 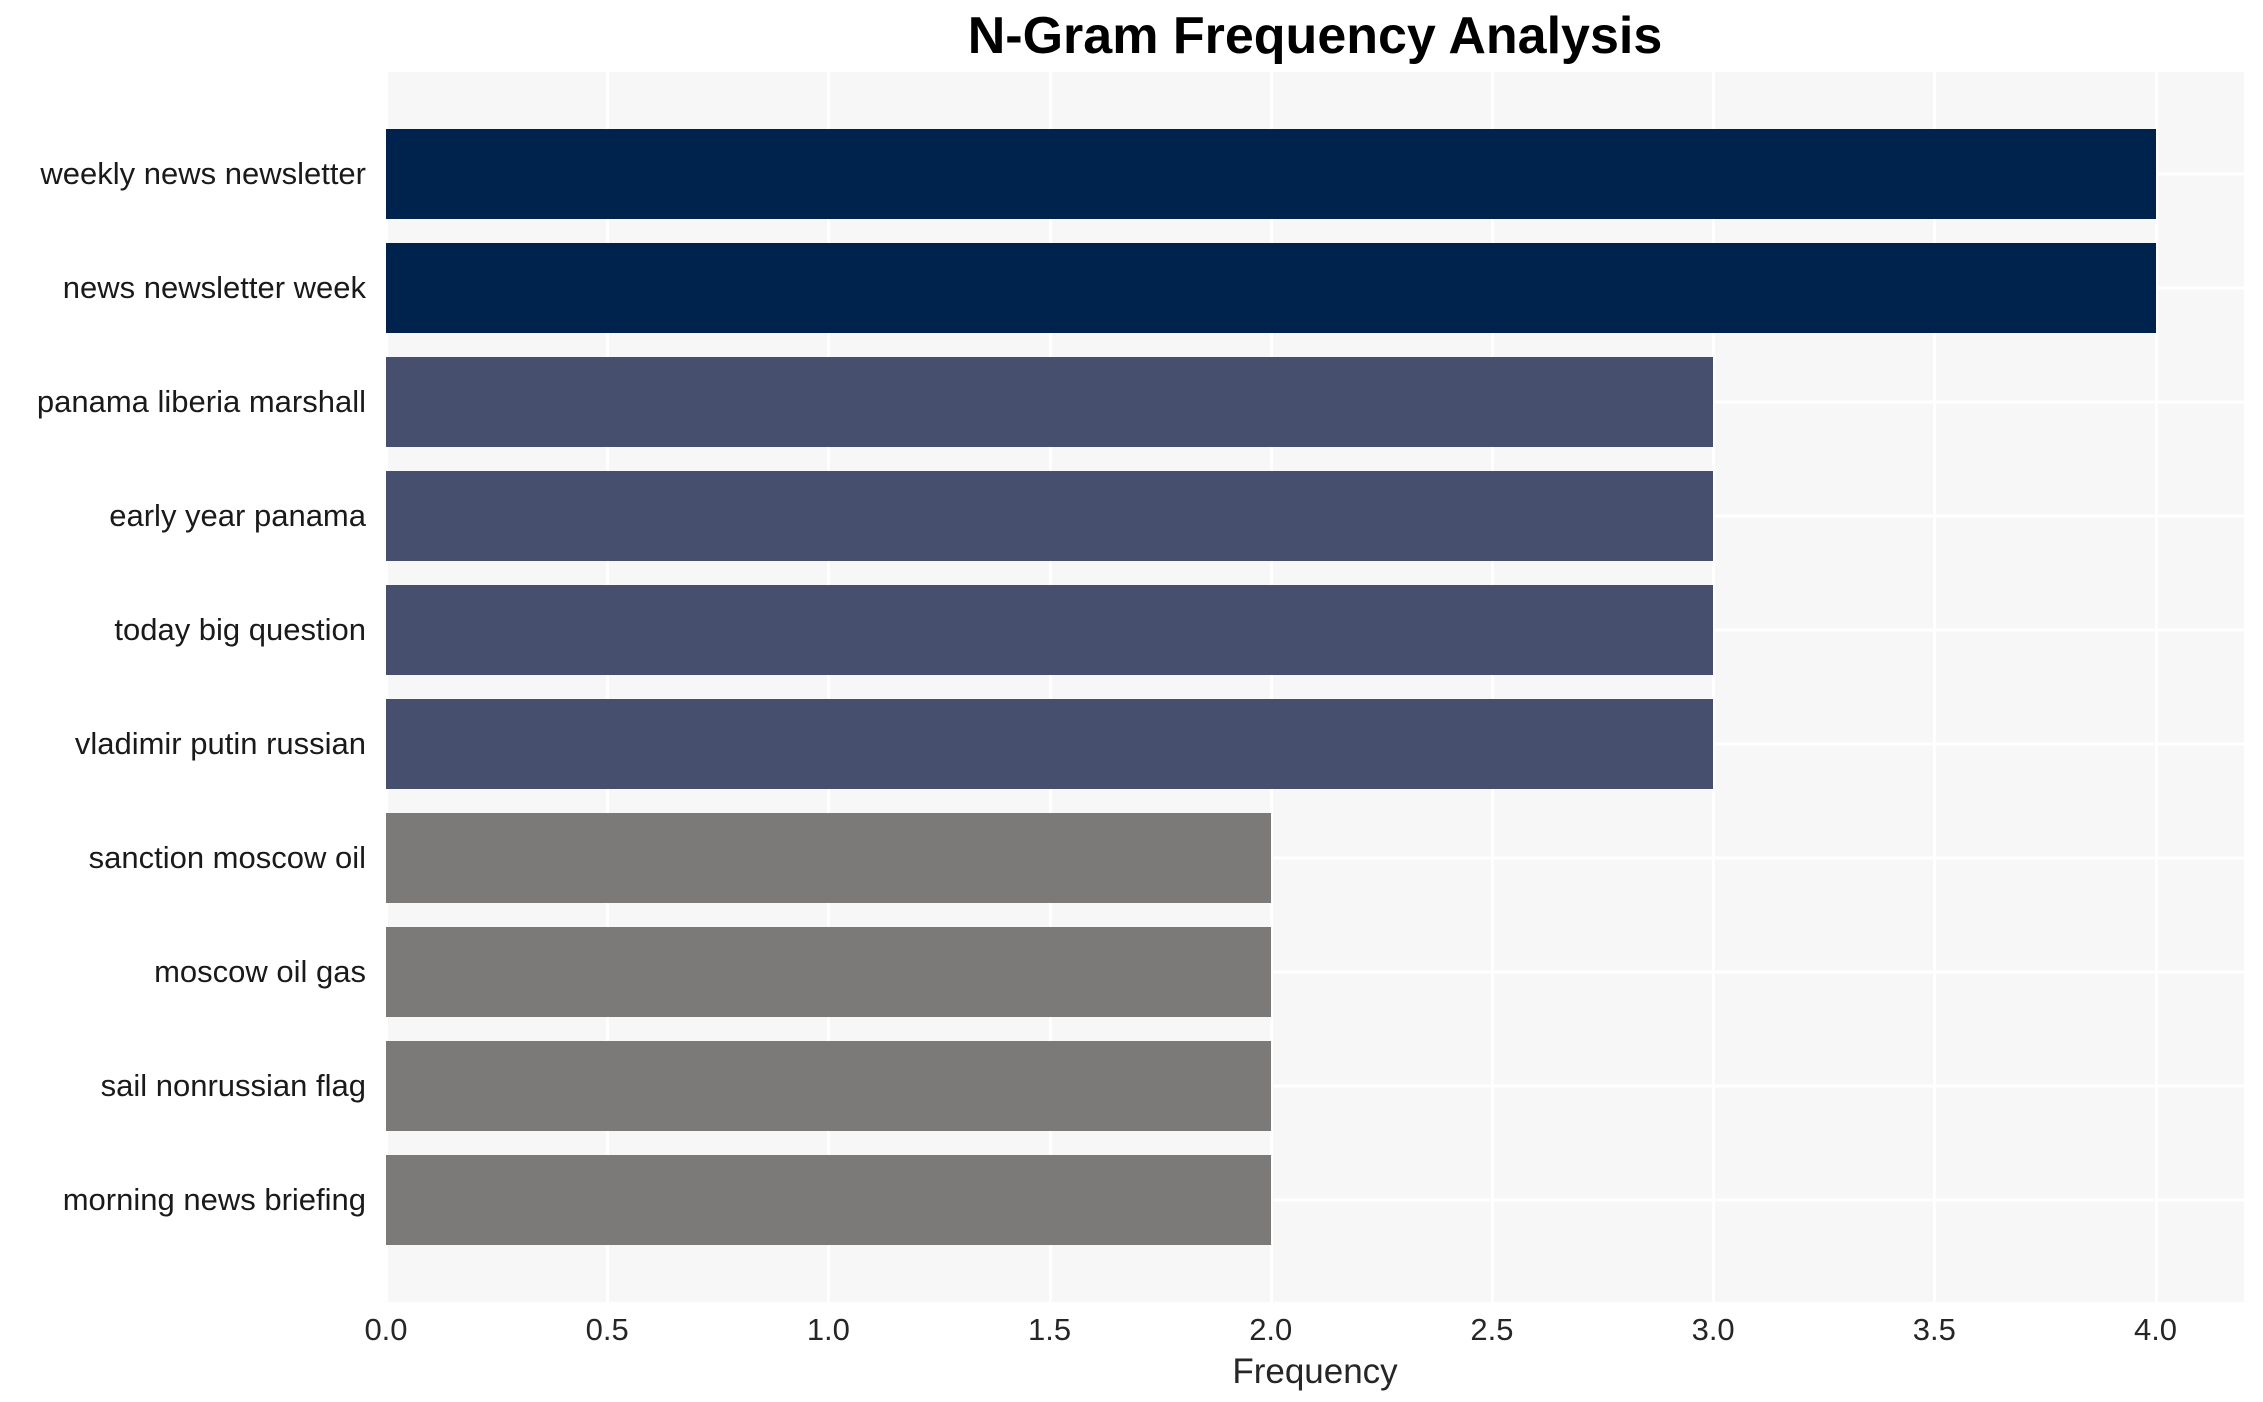 I want to click on vertical-gridline-4.0, so click(x=2156, y=687).